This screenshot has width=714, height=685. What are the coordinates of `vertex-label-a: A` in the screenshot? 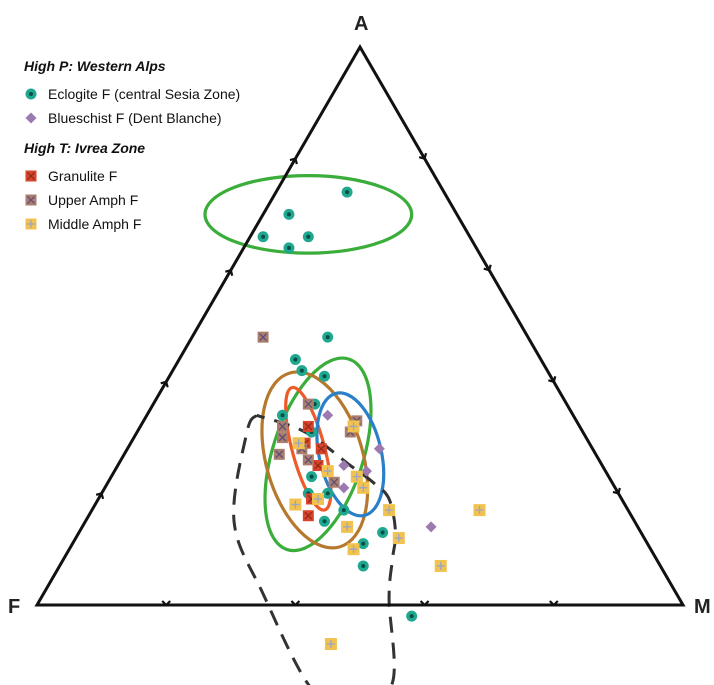 It's located at (361, 24).